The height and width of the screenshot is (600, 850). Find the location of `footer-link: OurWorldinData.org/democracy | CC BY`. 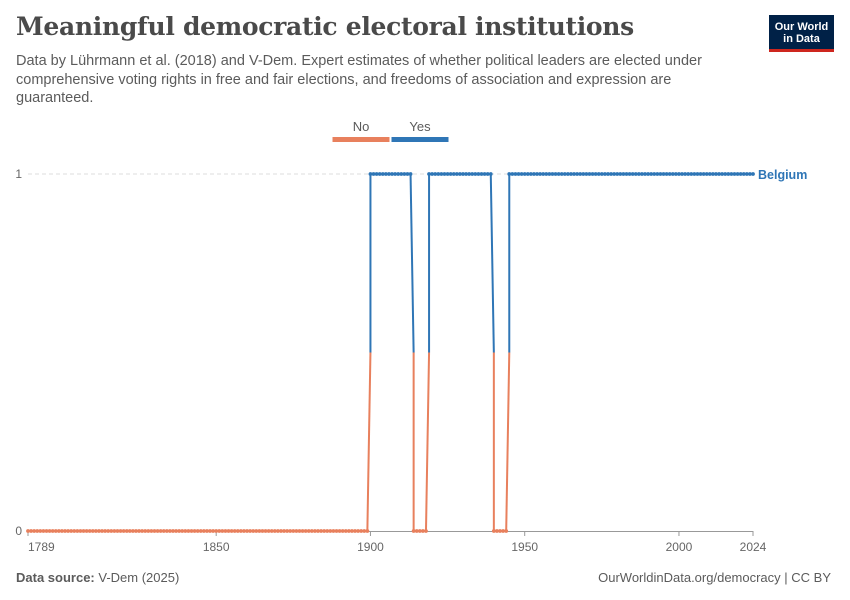

footer-link: OurWorldinData.org/democracy | CC BY is located at coordinates (714, 577).